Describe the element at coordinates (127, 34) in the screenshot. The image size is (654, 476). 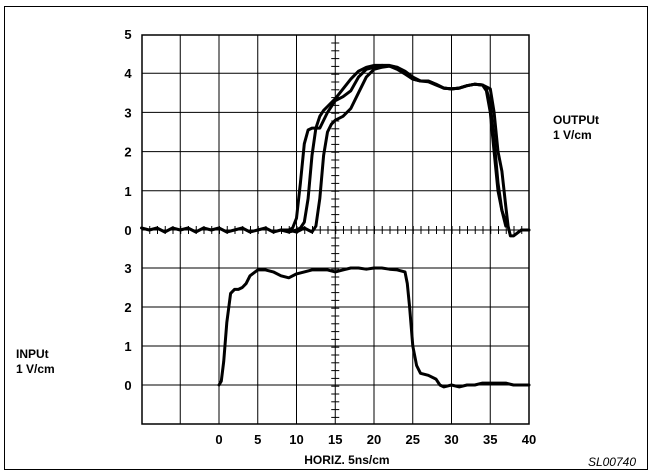
I see `output-y-tick-label: 5` at that location.